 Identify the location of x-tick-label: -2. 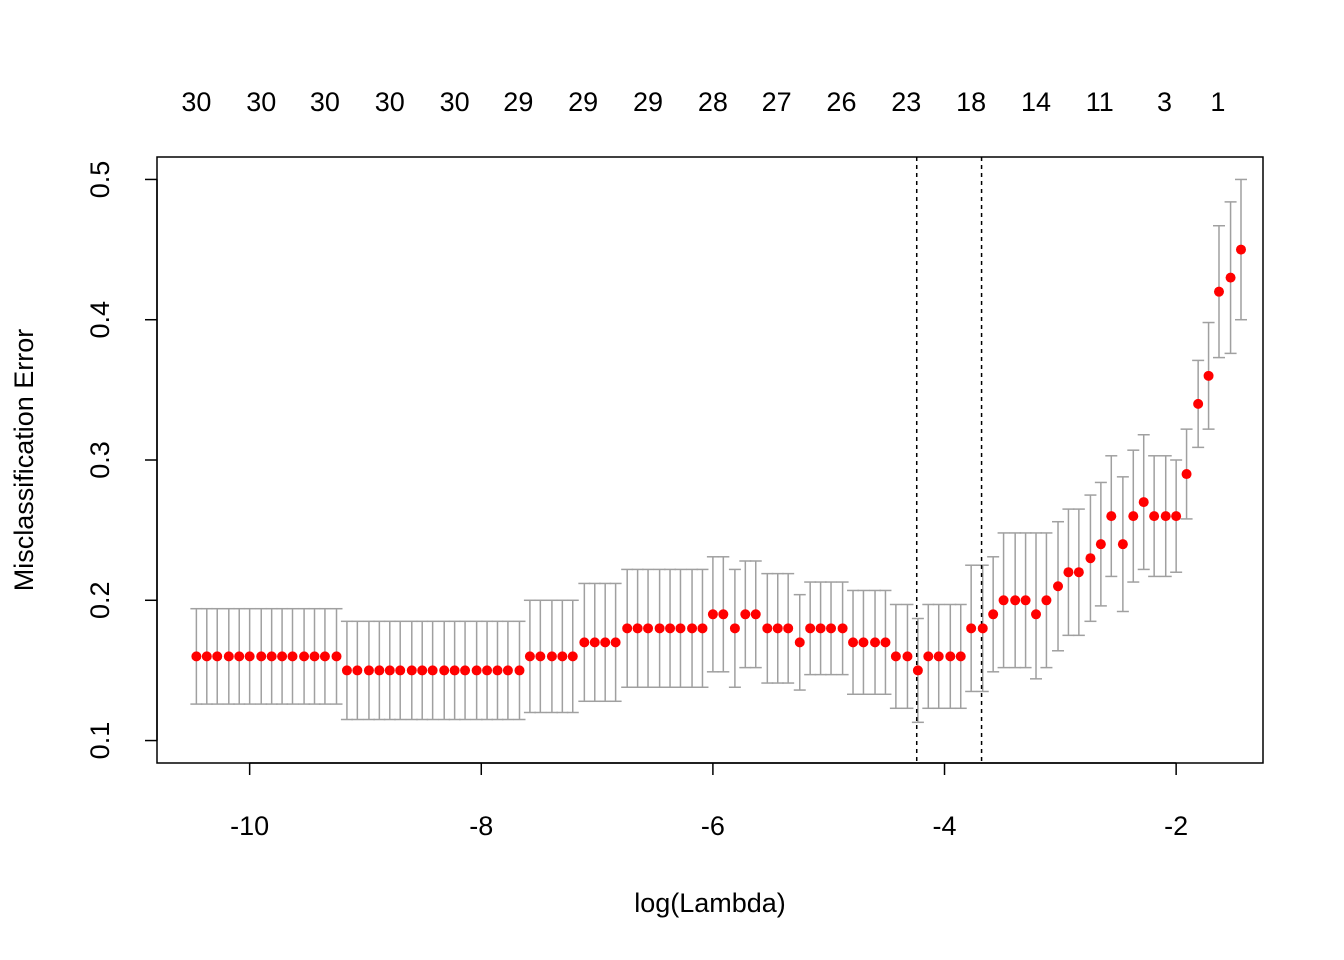
(1176, 826).